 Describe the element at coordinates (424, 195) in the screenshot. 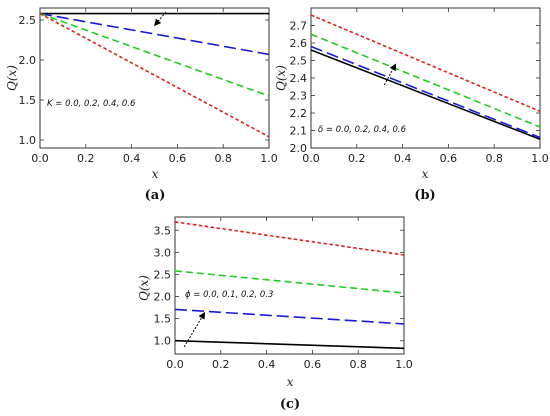

I see `panel-label: (b)` at that location.